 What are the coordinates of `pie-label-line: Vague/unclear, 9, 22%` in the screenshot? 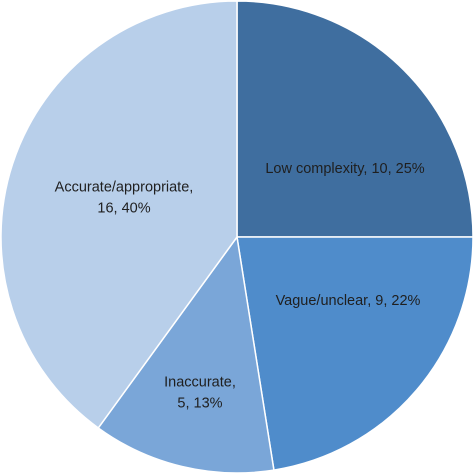 It's located at (348, 301).